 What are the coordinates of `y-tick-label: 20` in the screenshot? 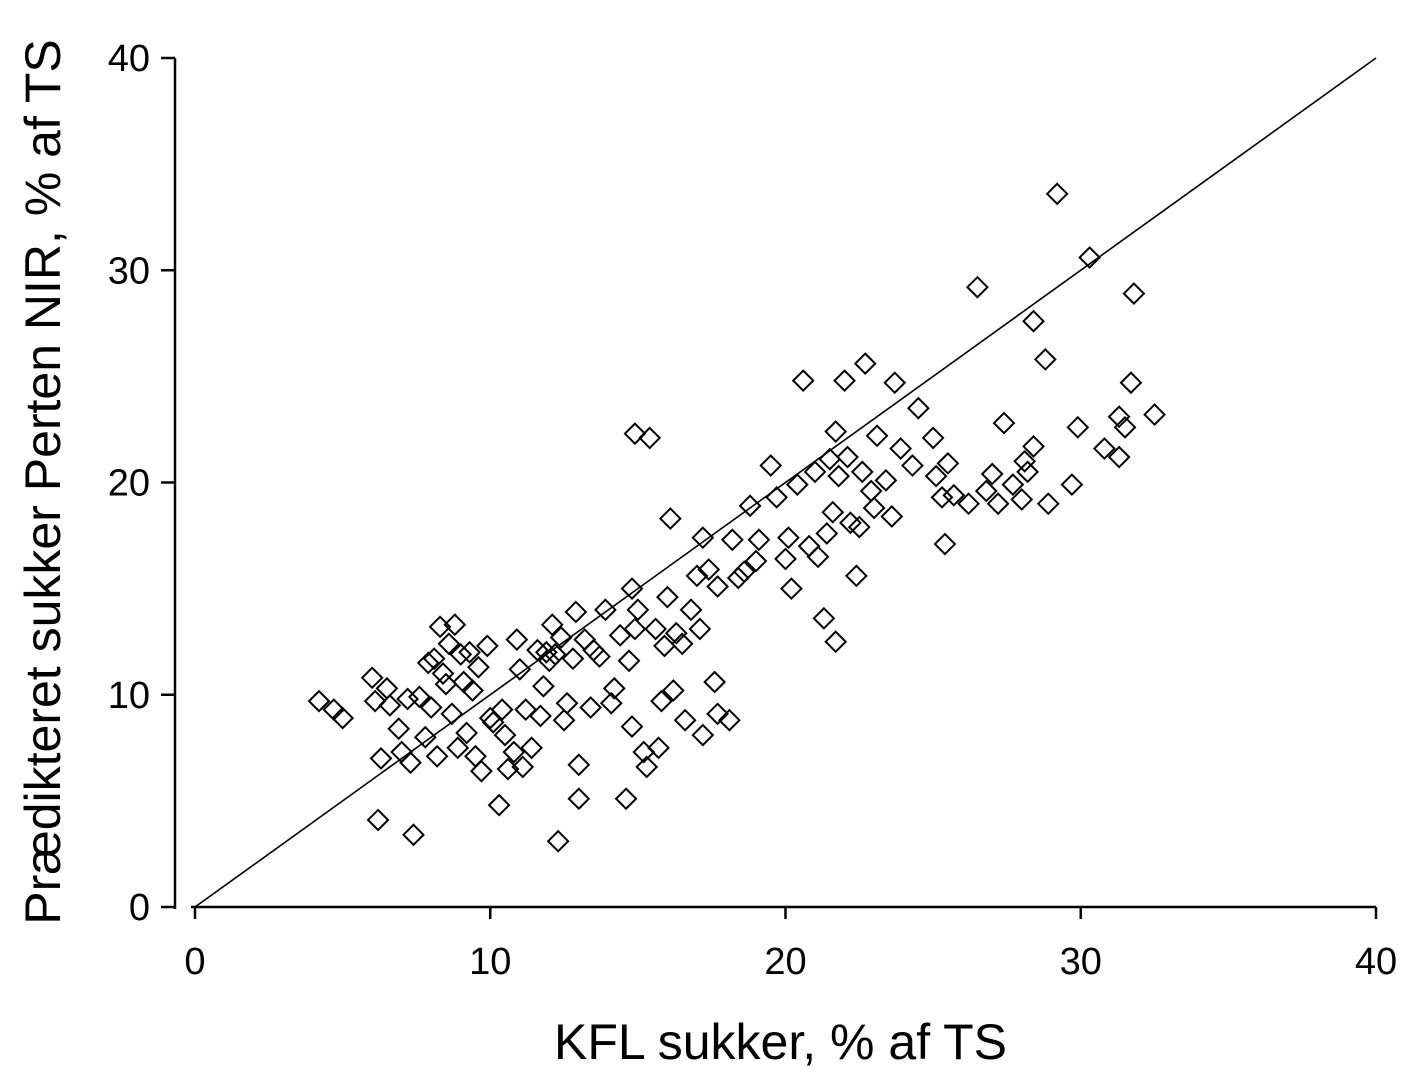 It's located at (129, 484).